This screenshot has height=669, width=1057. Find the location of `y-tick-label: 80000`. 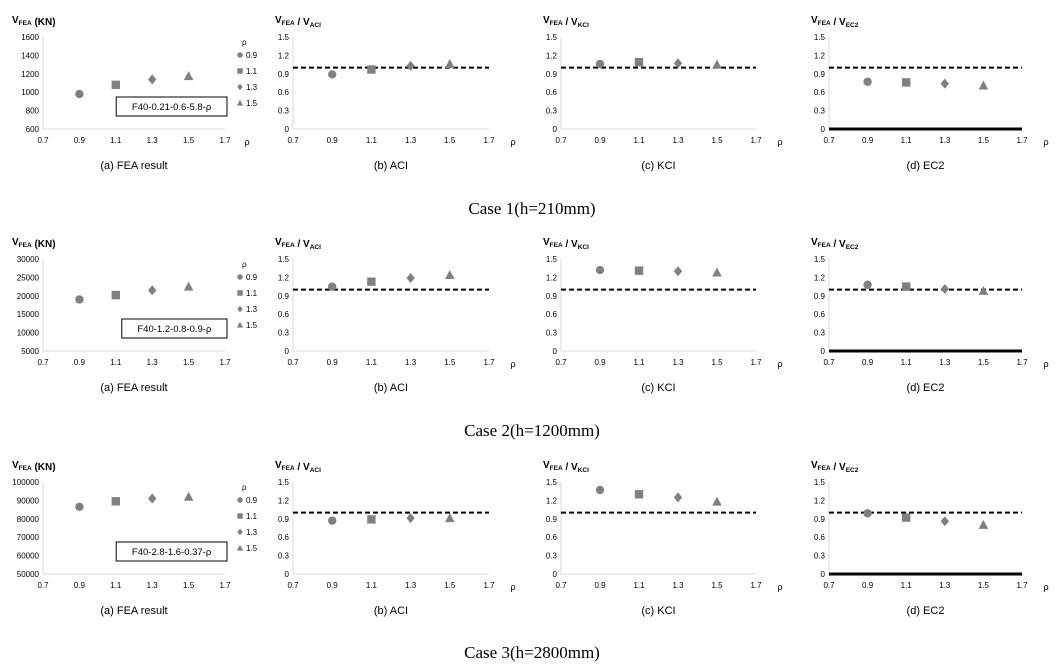

y-tick-label: 80000 is located at coordinates (28, 519).